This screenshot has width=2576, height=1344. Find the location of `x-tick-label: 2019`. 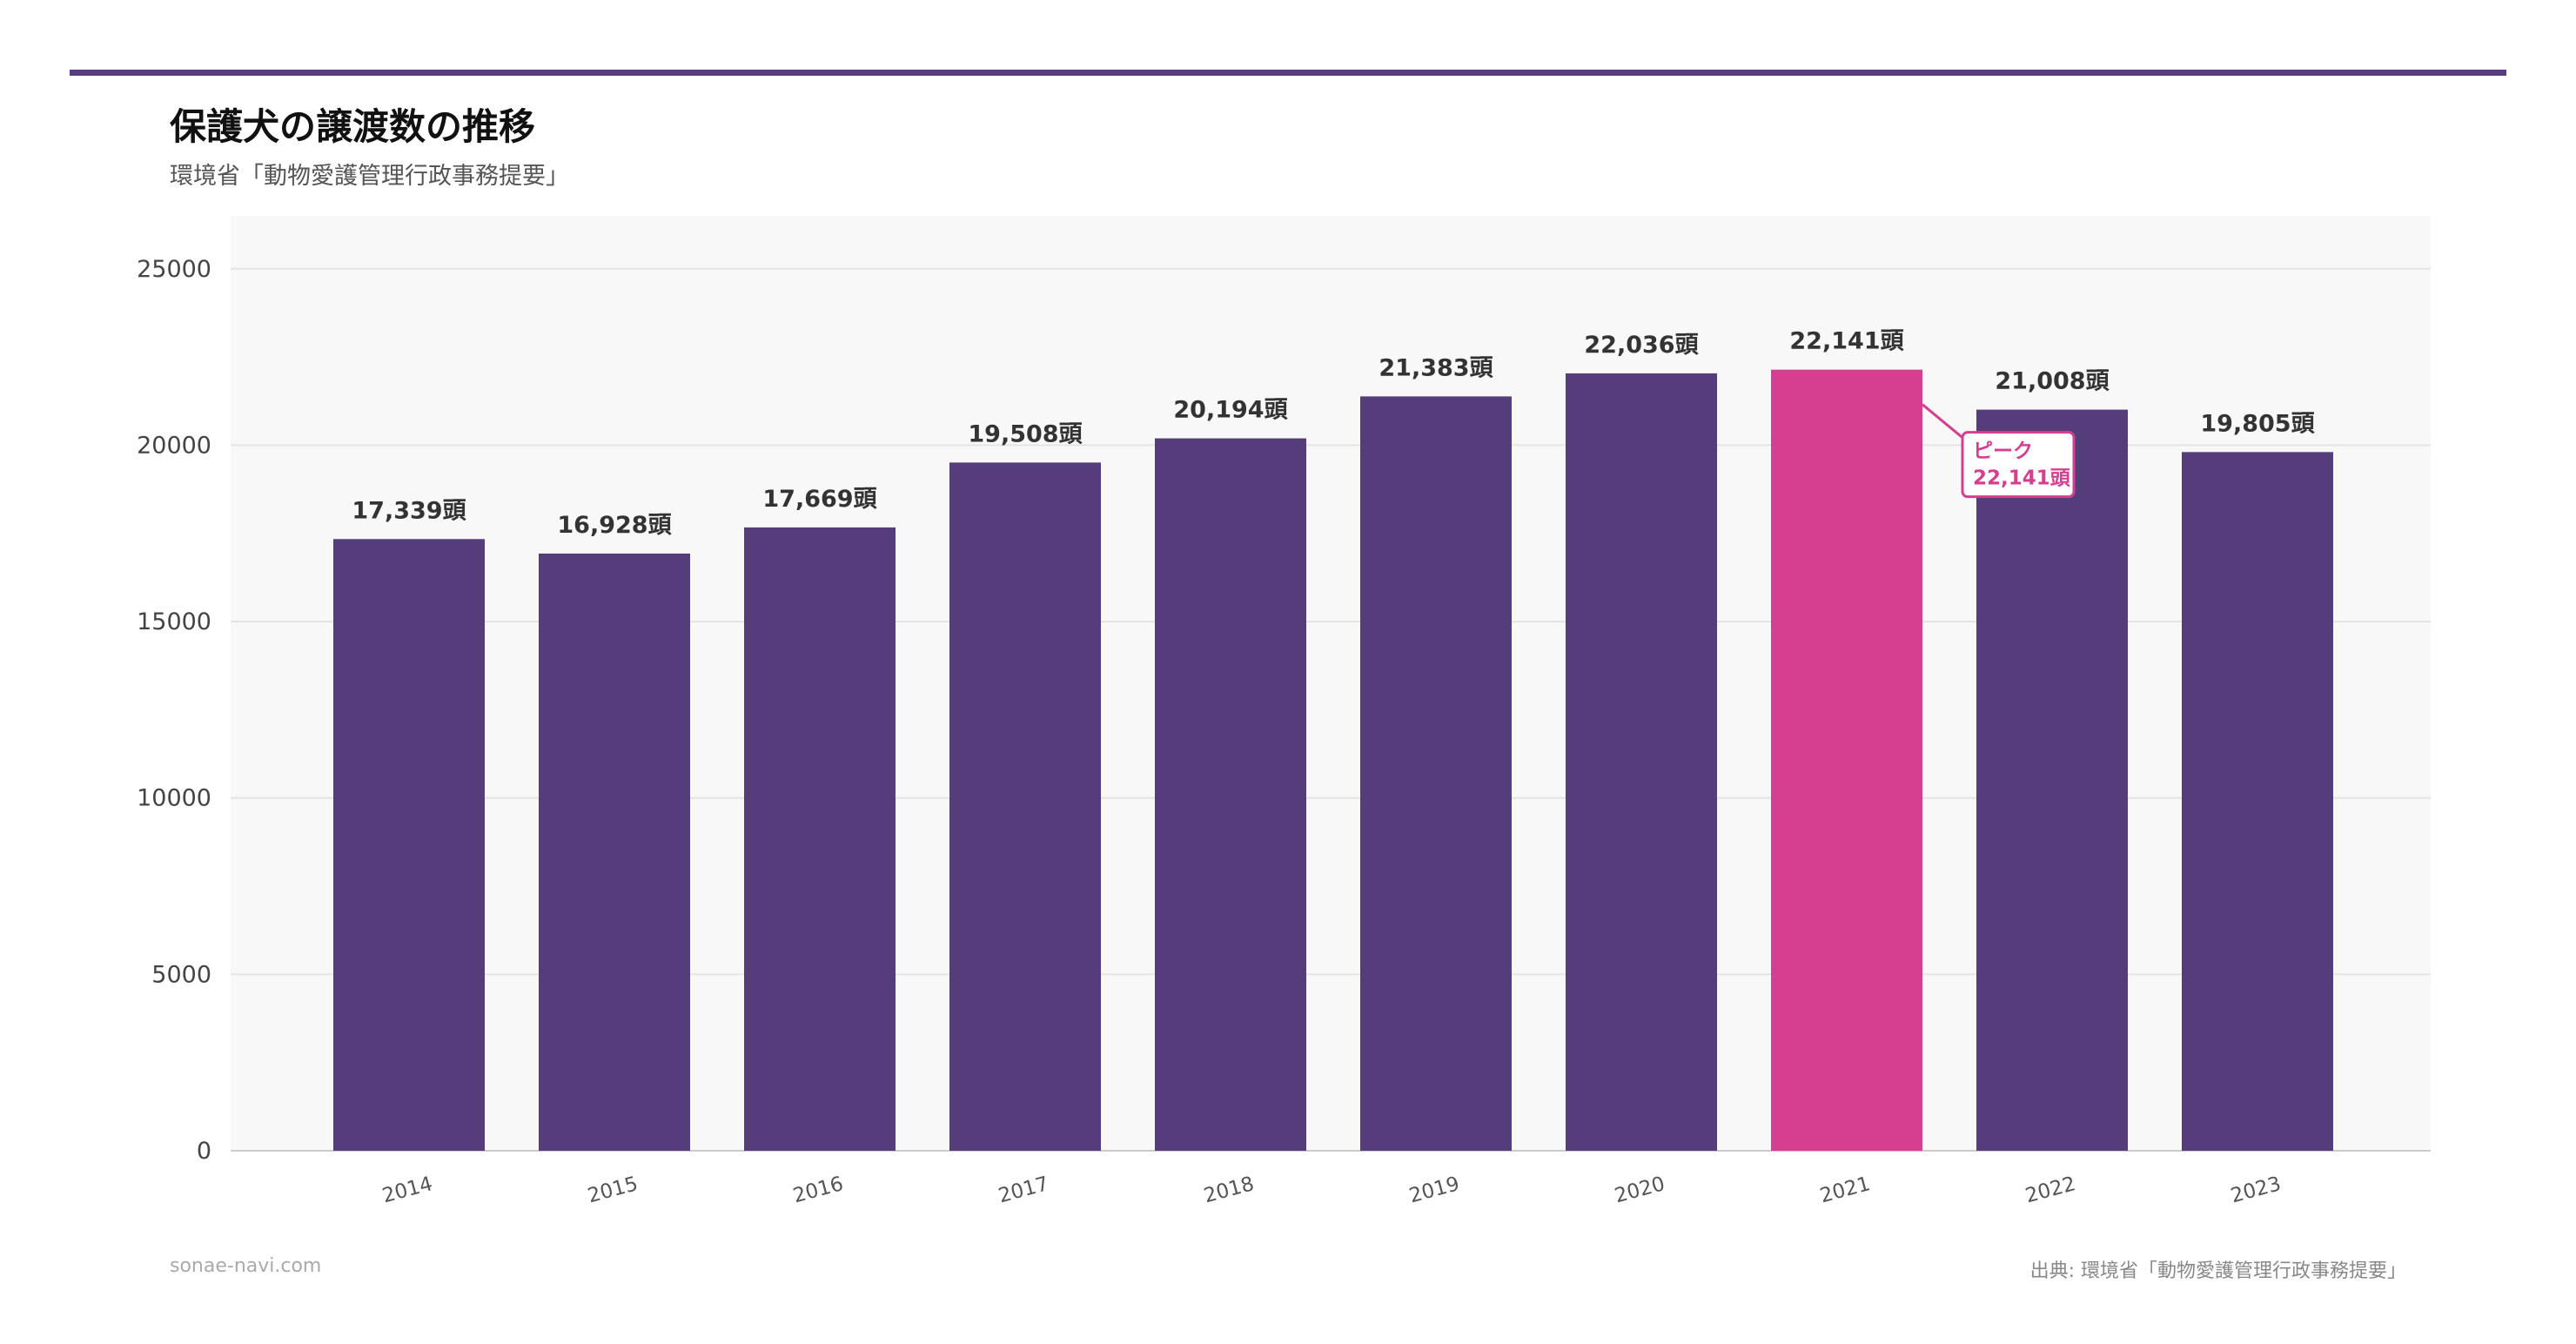

x-tick-label: 2019 is located at coordinates (1435, 1190).